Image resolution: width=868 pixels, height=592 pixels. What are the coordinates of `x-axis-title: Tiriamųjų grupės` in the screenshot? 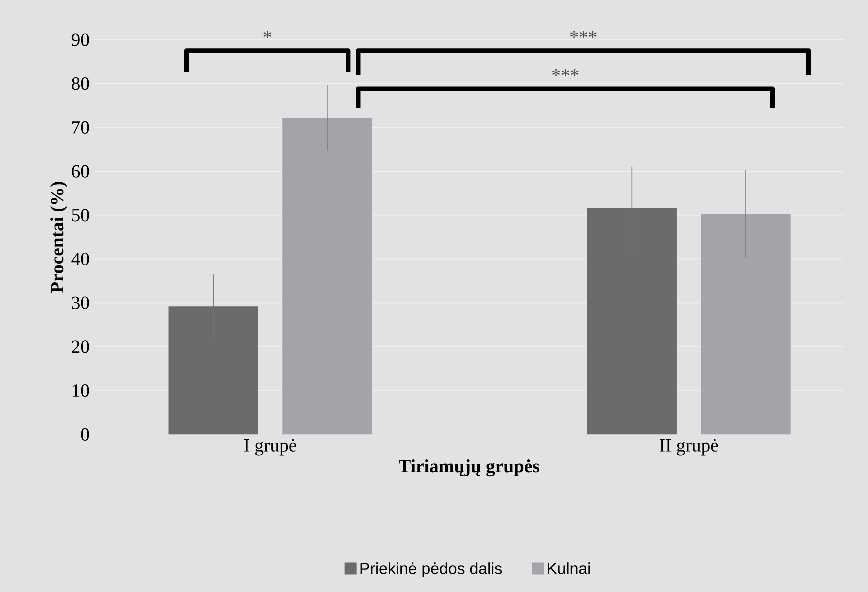 It's located at (469, 468).